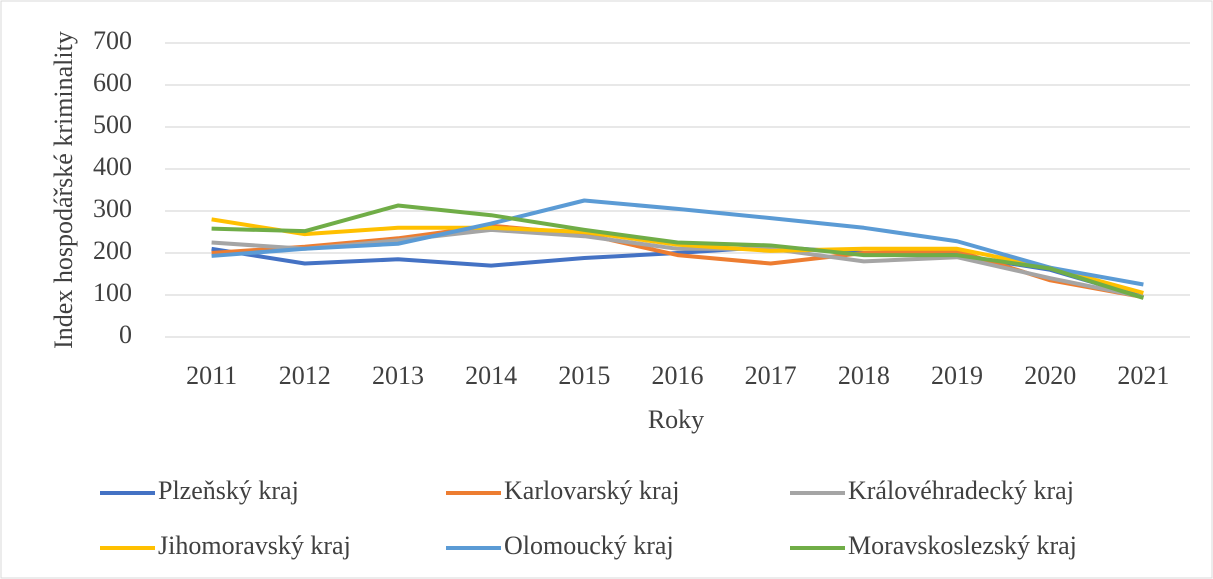 Image resolution: width=1213 pixels, height=579 pixels. Describe the element at coordinates (112, 250) in the screenshot. I see `y-tick-label: 200` at that location.